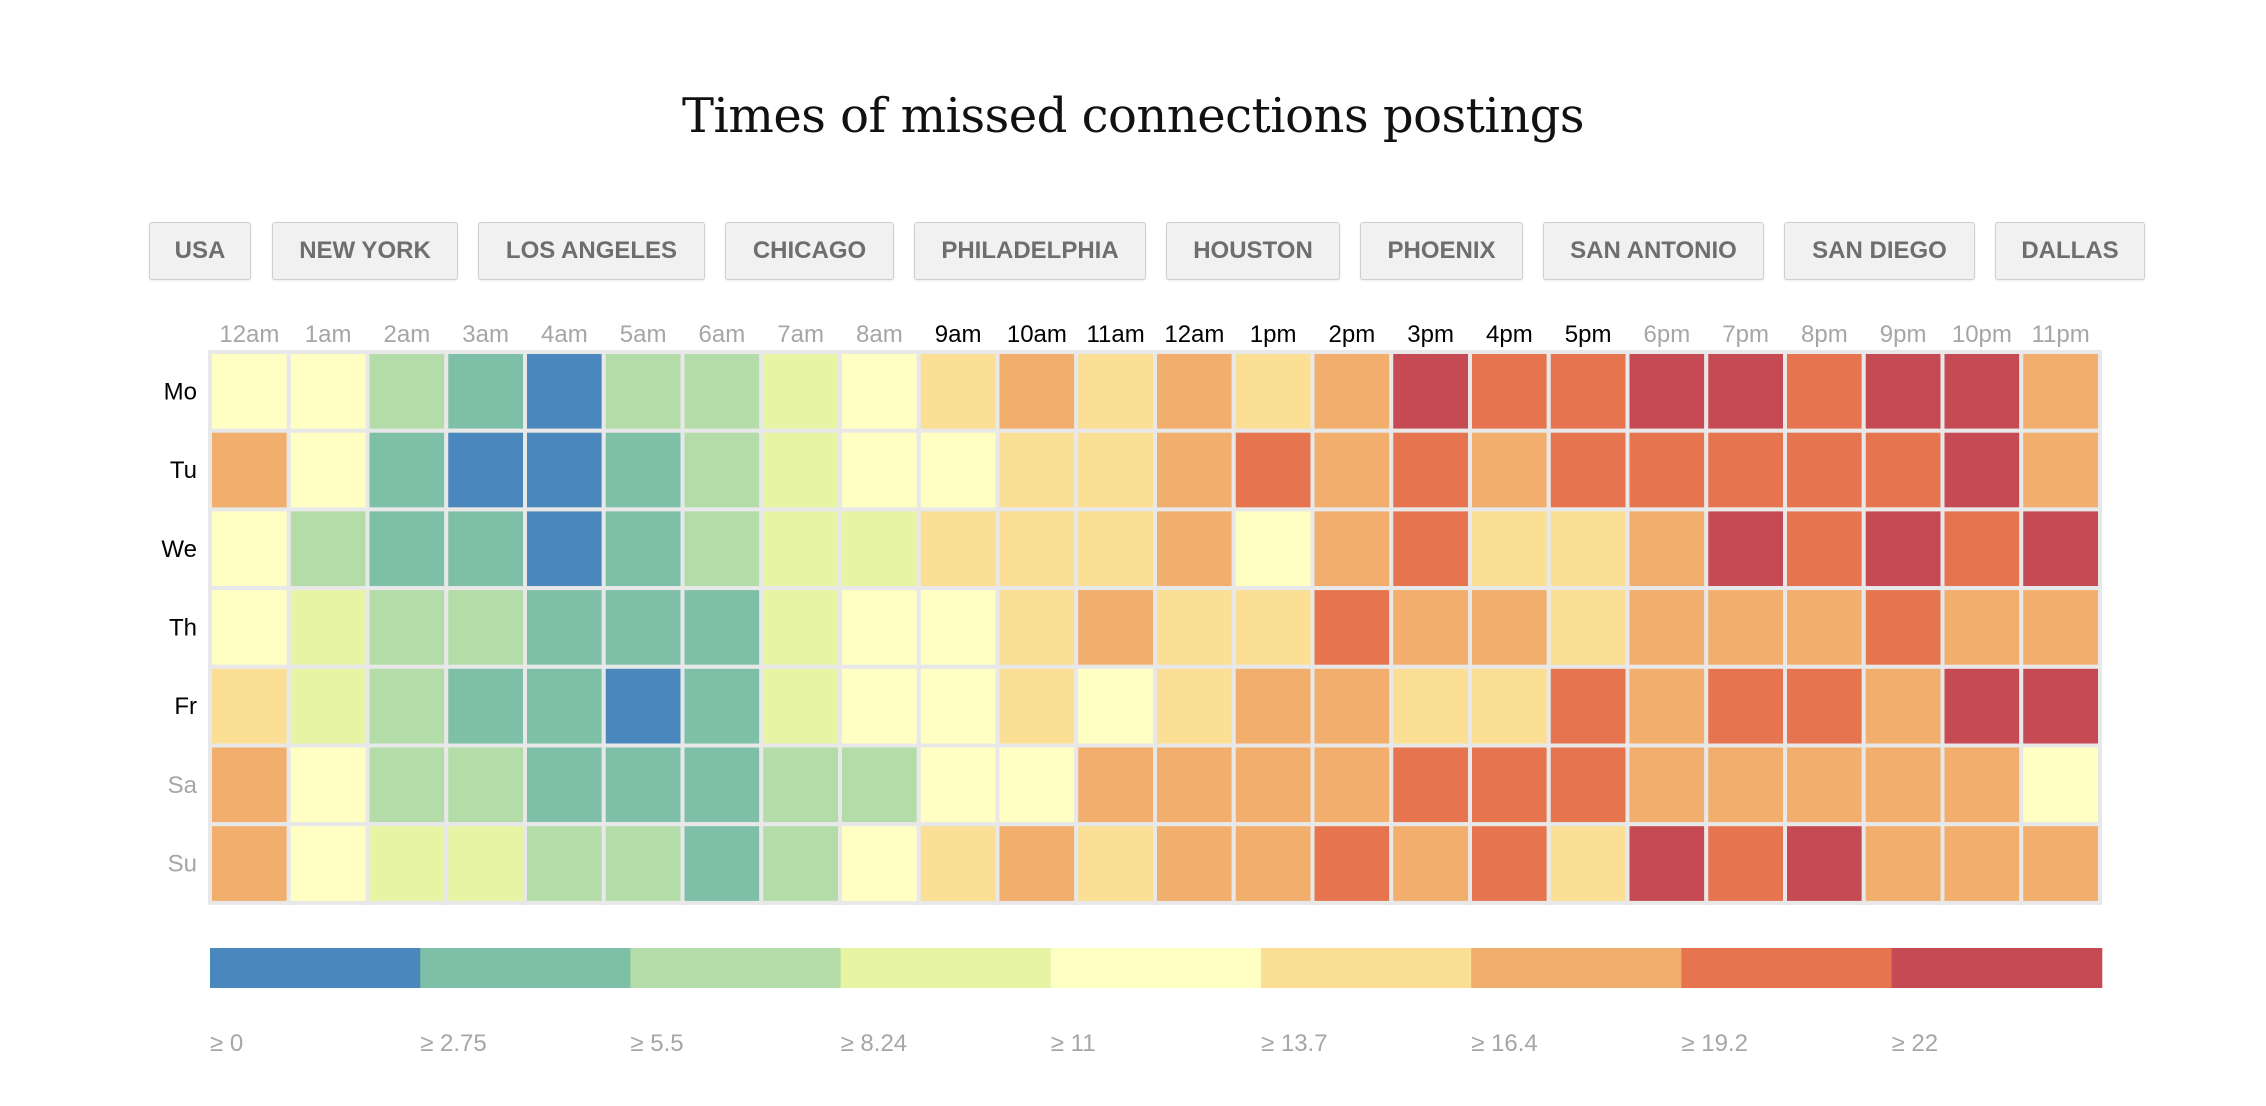 Image resolution: width=2266 pixels, height=1106 pixels. I want to click on x-tick-label: 3am, so click(485, 334).